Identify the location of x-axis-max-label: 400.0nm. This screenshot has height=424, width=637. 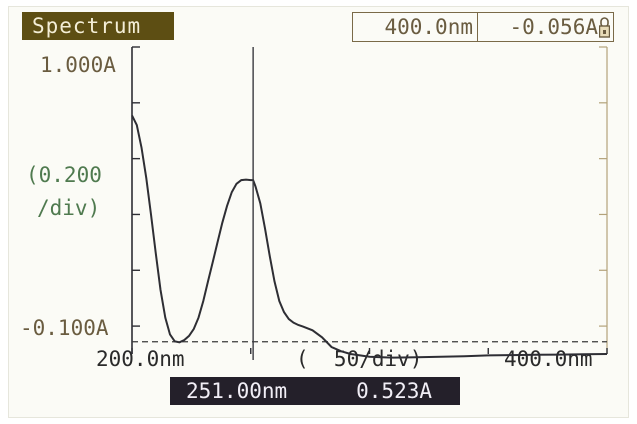
(548, 359).